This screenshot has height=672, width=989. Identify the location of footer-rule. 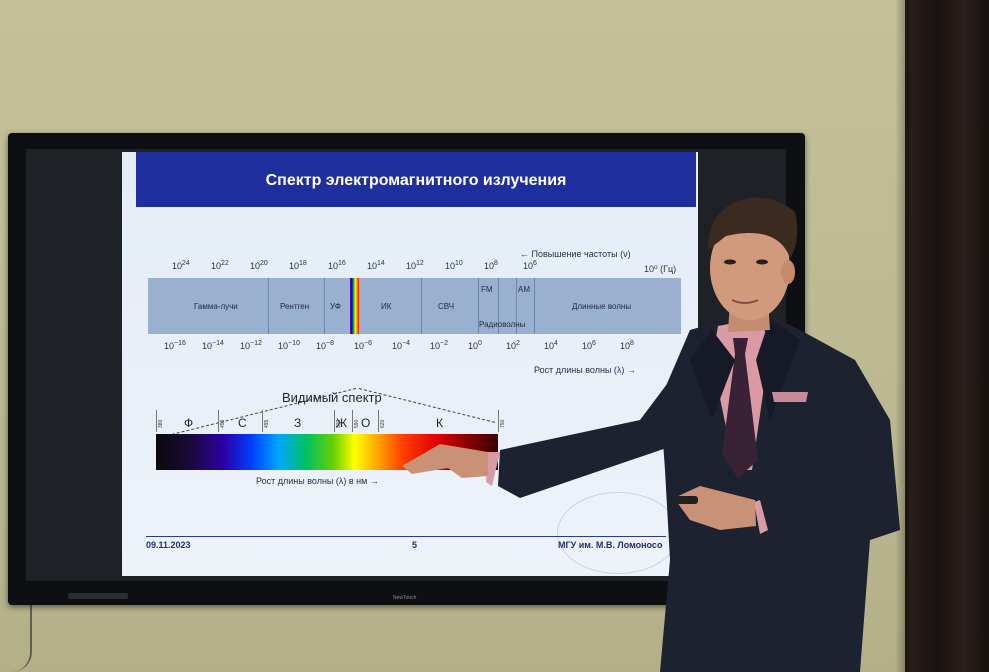
(406, 536).